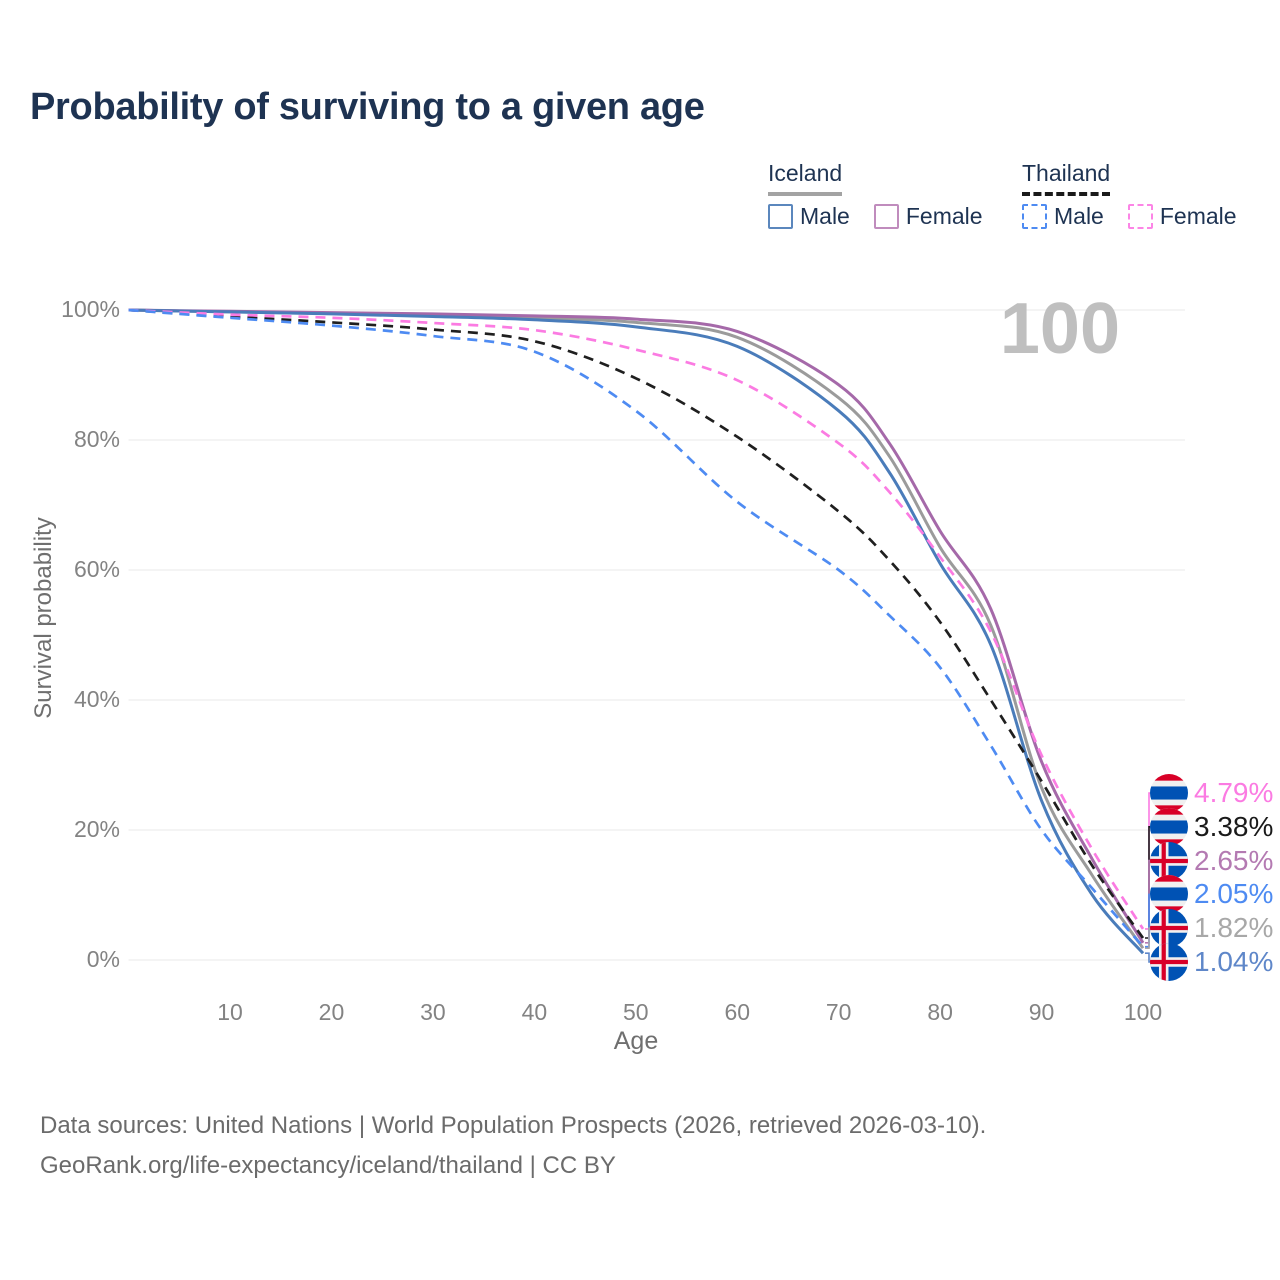 This screenshot has width=1280, height=1280. I want to click on x-tick-label: 20, so click(331, 1012).